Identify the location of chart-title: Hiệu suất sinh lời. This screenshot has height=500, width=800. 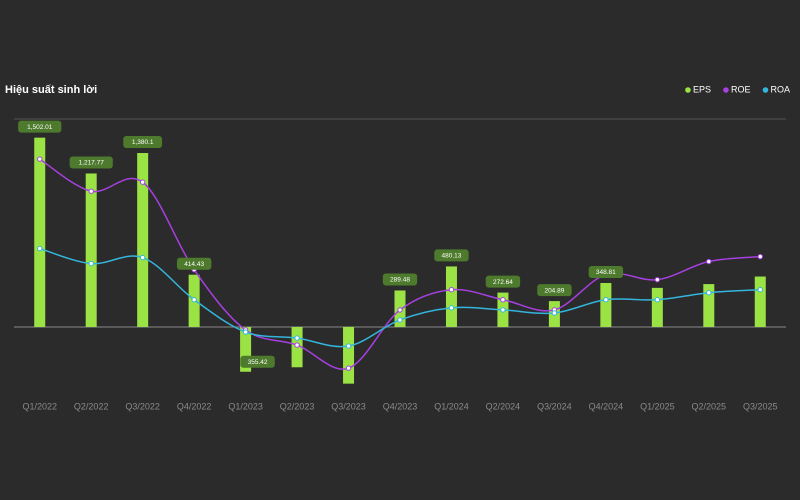
(51, 90).